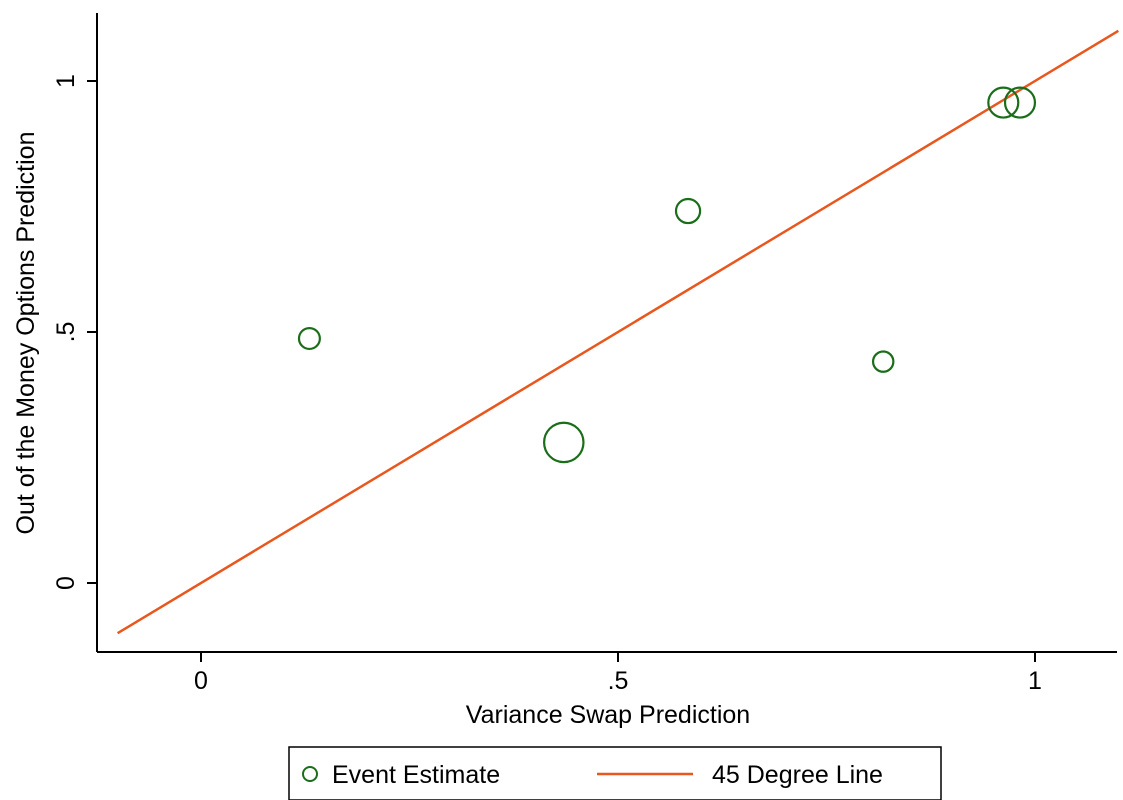  What do you see at coordinates (797, 775) in the screenshot?
I see `legend-label-45-degree-line: 45 Degree Line` at bounding box center [797, 775].